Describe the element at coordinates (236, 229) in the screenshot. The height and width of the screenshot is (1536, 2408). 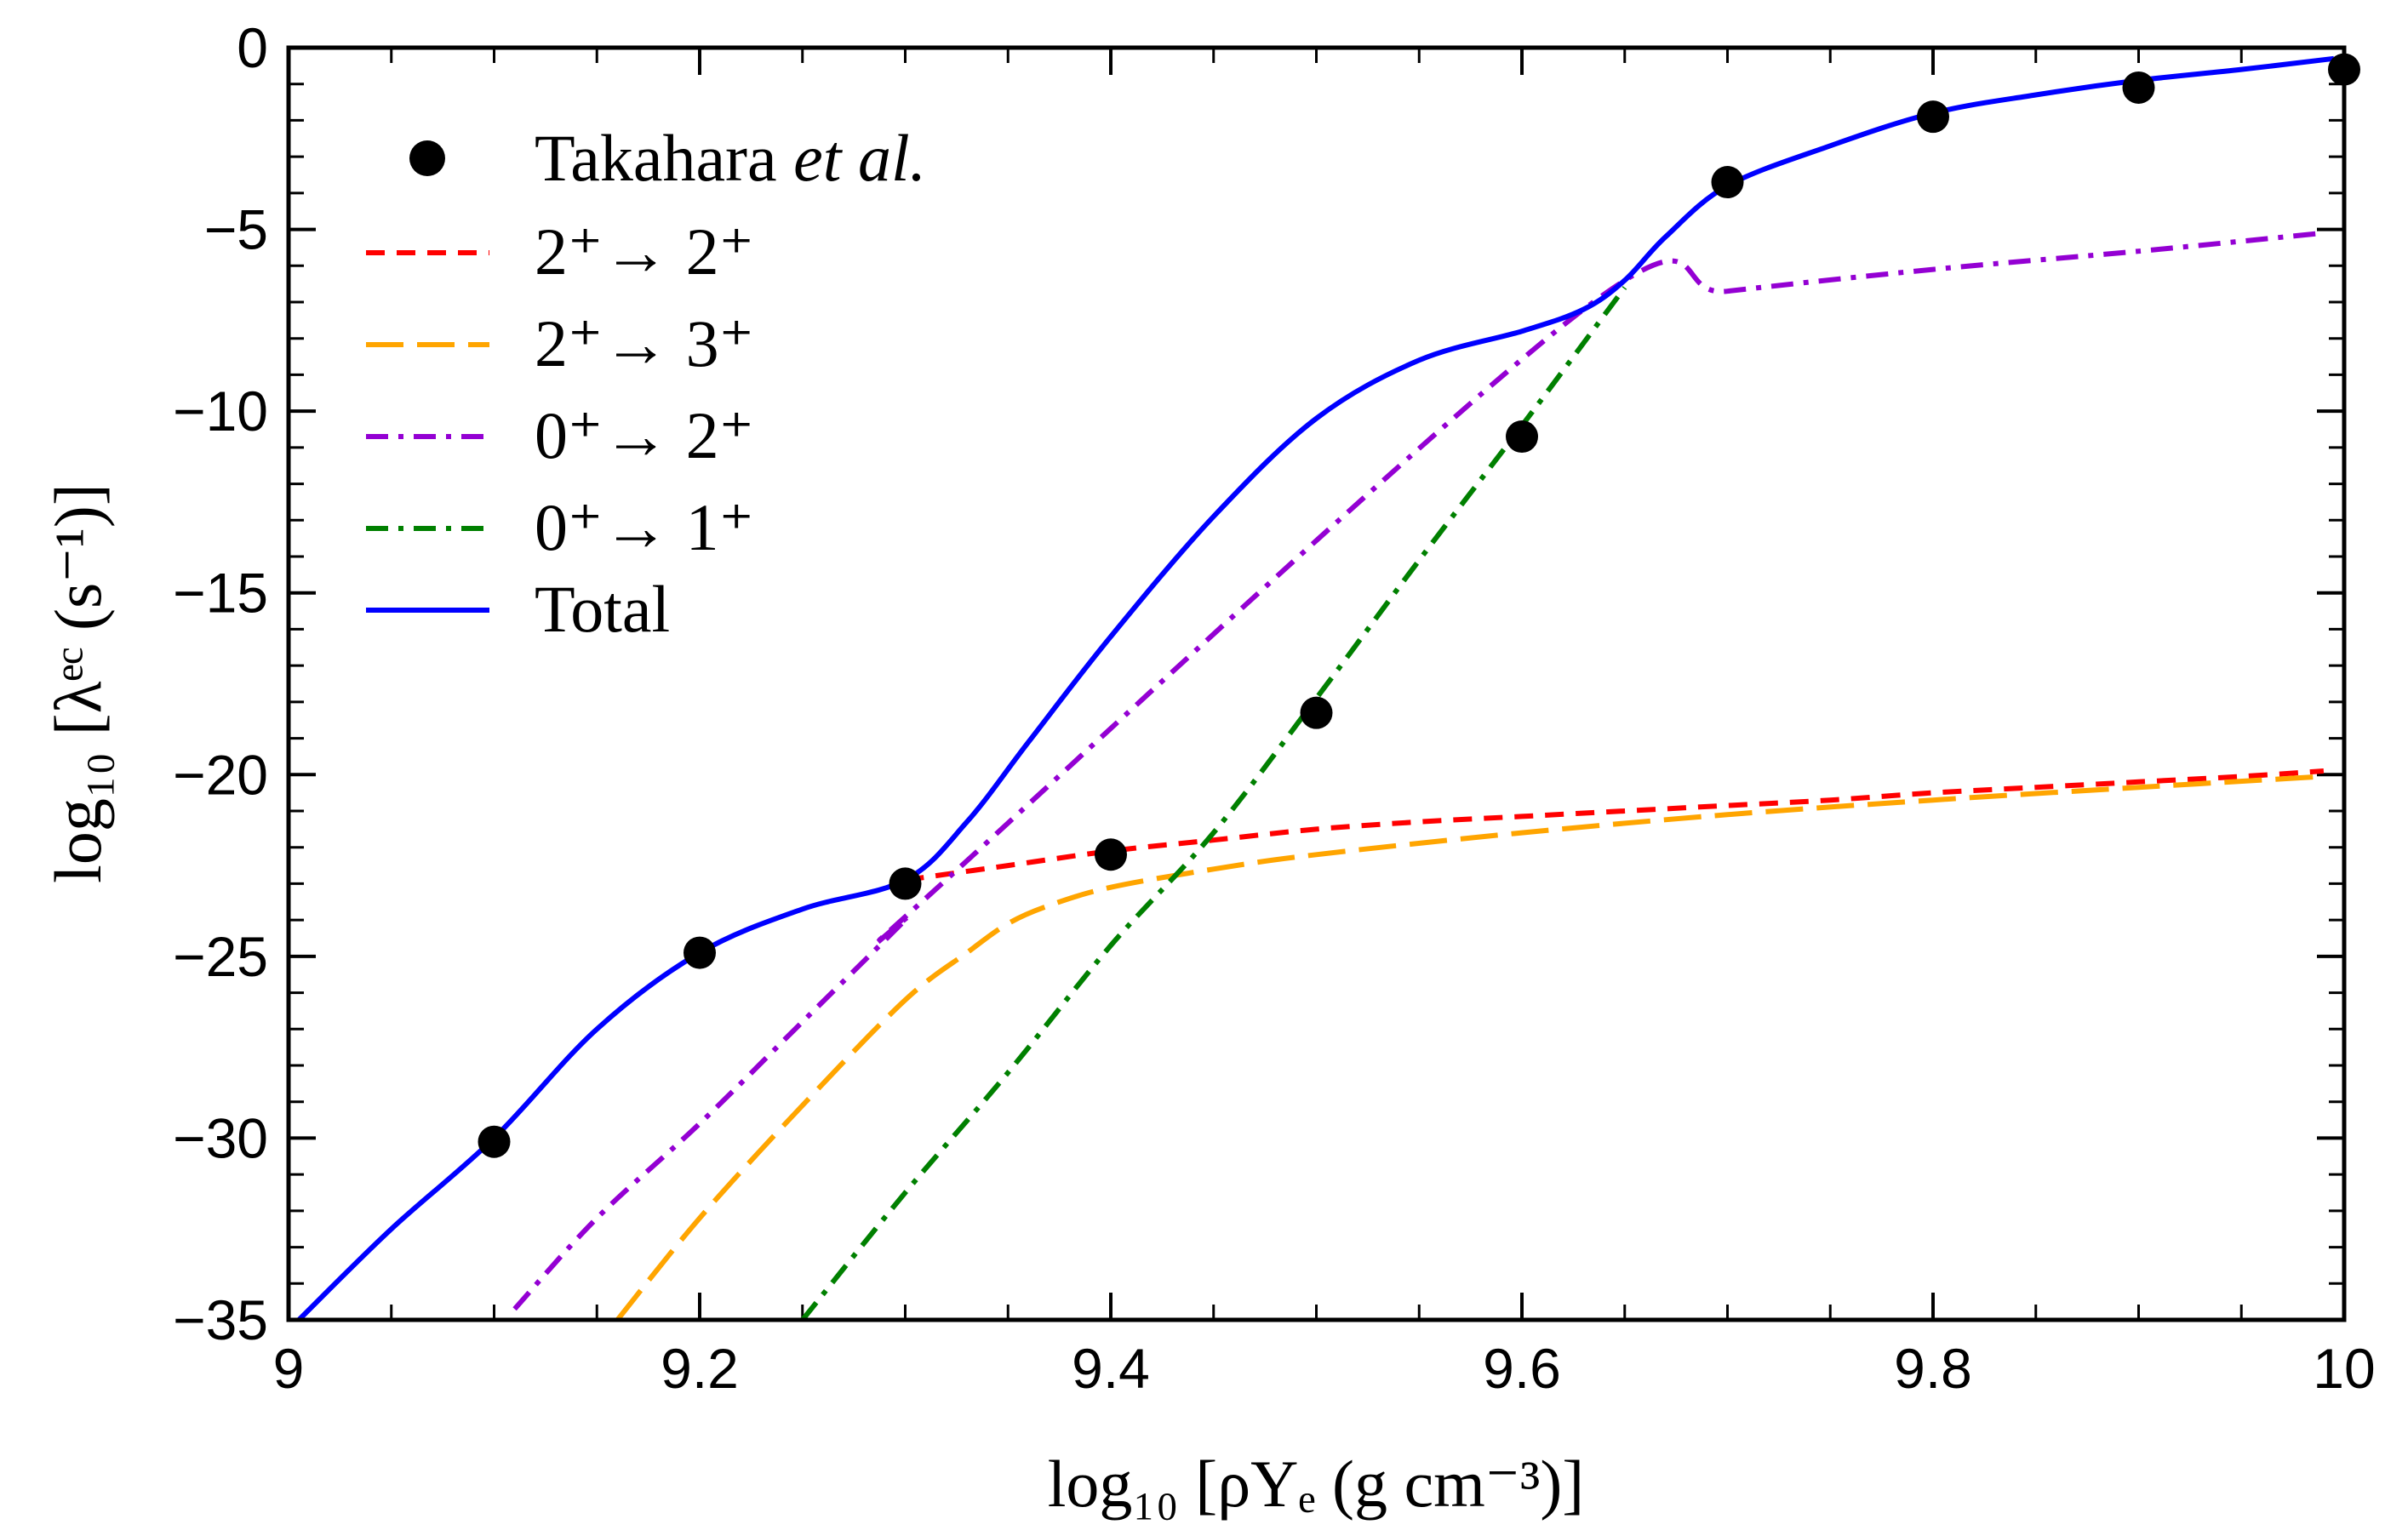
I see `y-tick-label: −5` at that location.